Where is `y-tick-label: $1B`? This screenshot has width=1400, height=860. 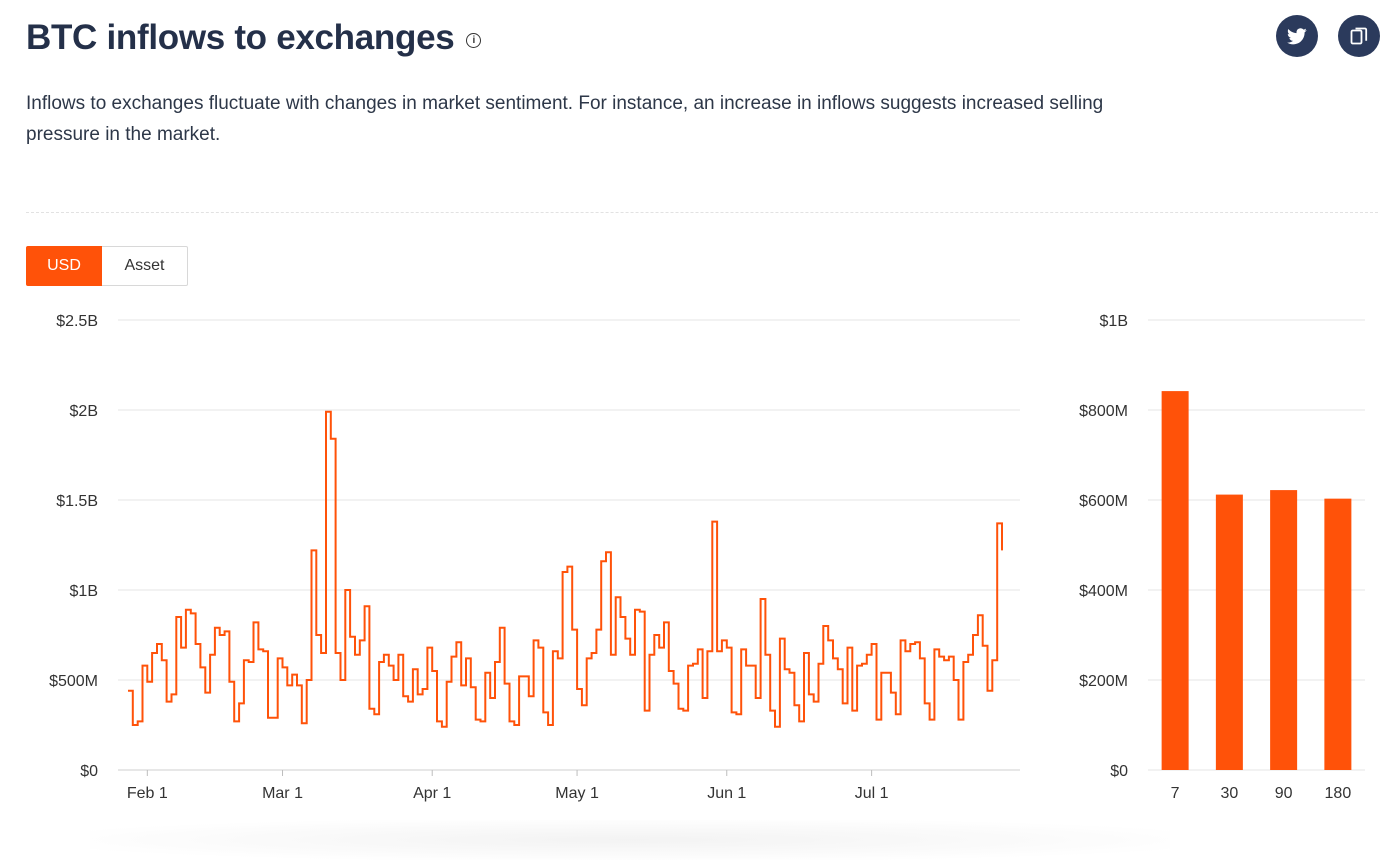
y-tick-label: $1B is located at coordinates (84, 591).